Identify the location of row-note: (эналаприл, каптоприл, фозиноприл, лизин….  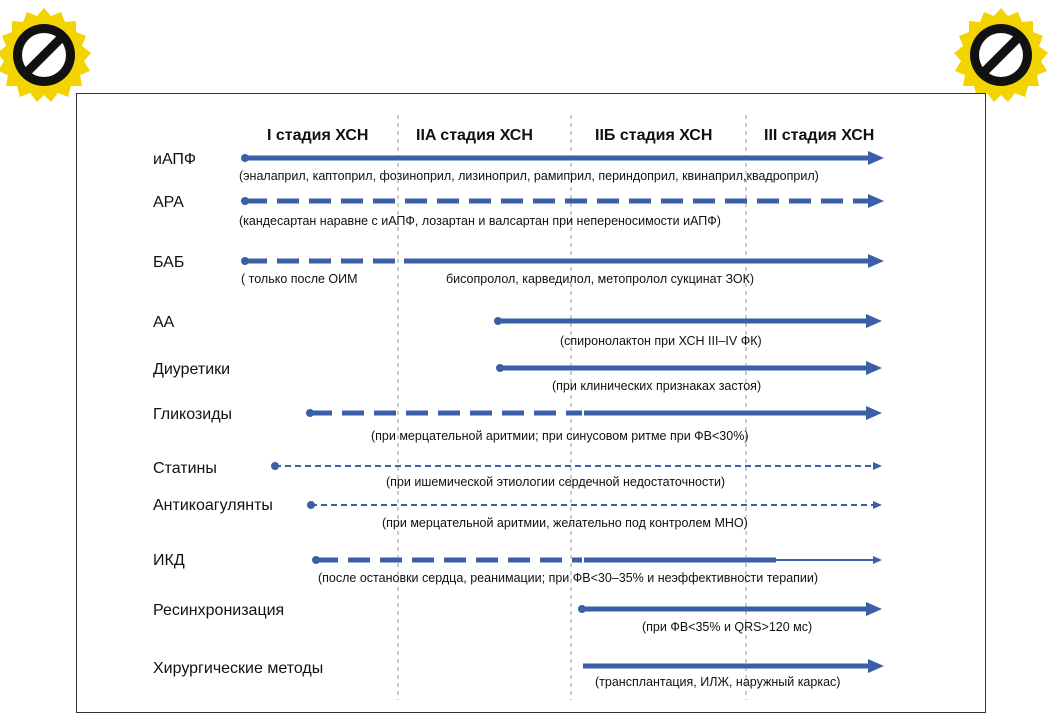
(529, 176).